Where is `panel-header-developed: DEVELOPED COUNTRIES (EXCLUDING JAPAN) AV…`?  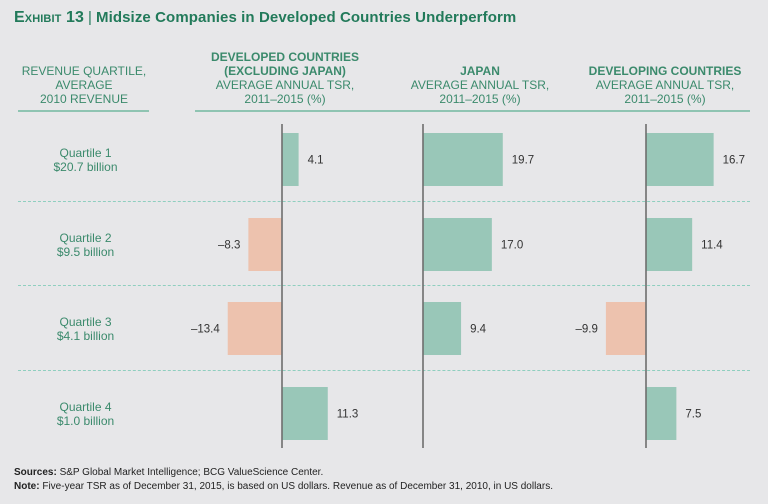
panel-header-developed: DEVELOPED COUNTRIES (EXCLUDING JAPAN) AV… is located at coordinates (285, 78).